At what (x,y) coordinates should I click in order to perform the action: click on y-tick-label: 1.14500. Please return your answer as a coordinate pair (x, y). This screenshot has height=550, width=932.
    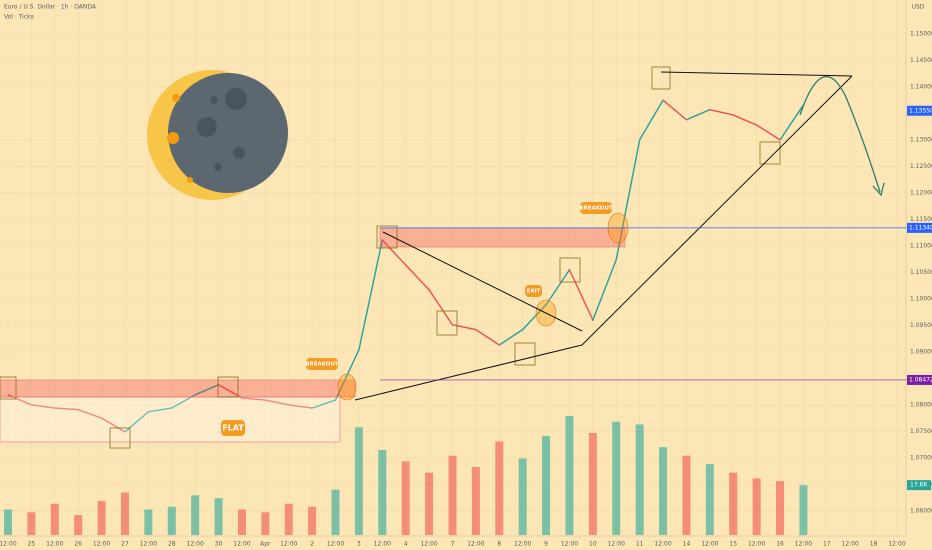
    Looking at the image, I should click on (921, 60).